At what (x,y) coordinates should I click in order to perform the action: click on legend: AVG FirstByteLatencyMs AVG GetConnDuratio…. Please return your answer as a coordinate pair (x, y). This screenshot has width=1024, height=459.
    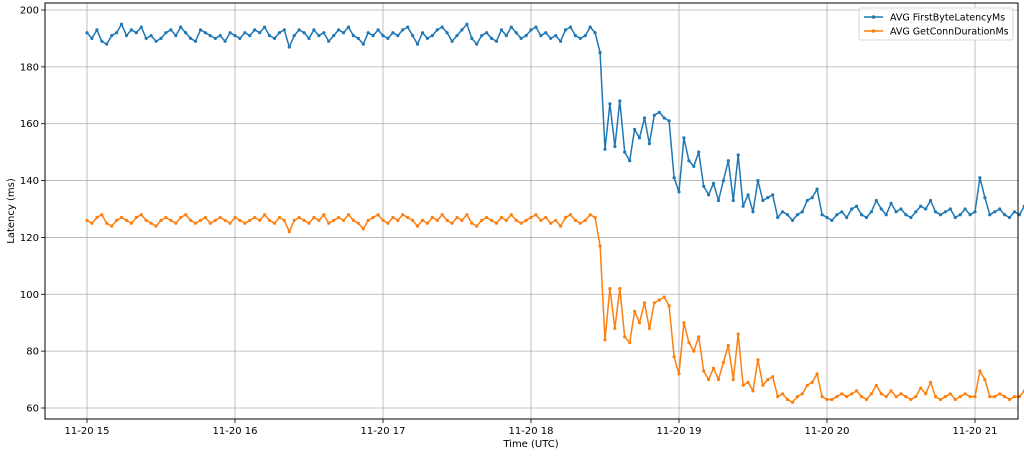
    Looking at the image, I should click on (936, 24).